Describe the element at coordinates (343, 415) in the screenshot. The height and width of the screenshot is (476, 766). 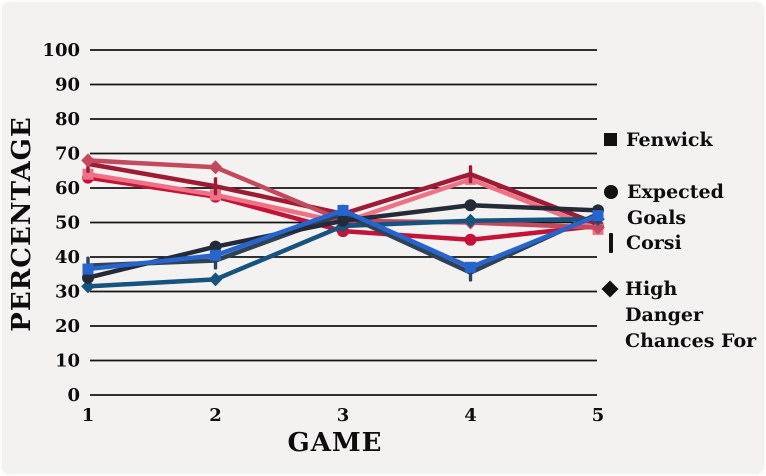
I see `x-tick-label-3: 3` at that location.